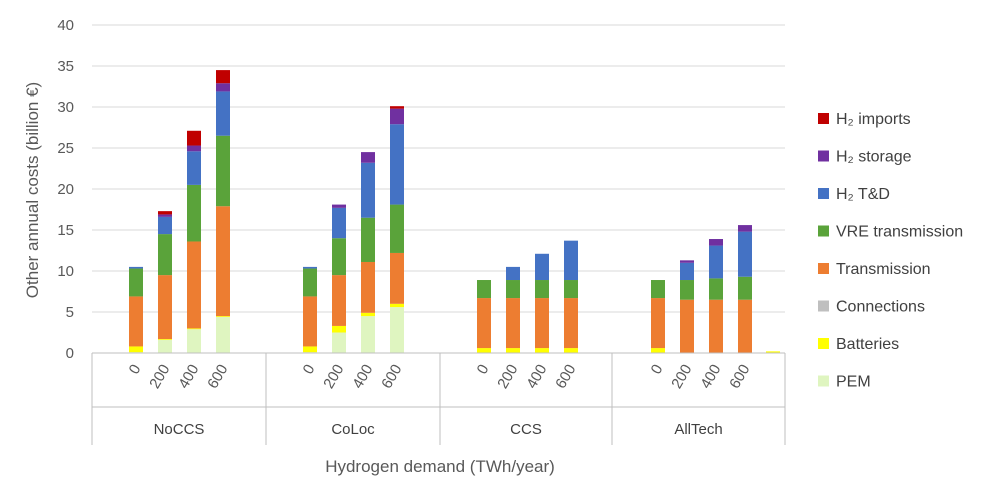 Image resolution: width=1000 pixels, height=500 pixels. Describe the element at coordinates (65, 66) in the screenshot. I see `y-tick-label: 35` at that location.